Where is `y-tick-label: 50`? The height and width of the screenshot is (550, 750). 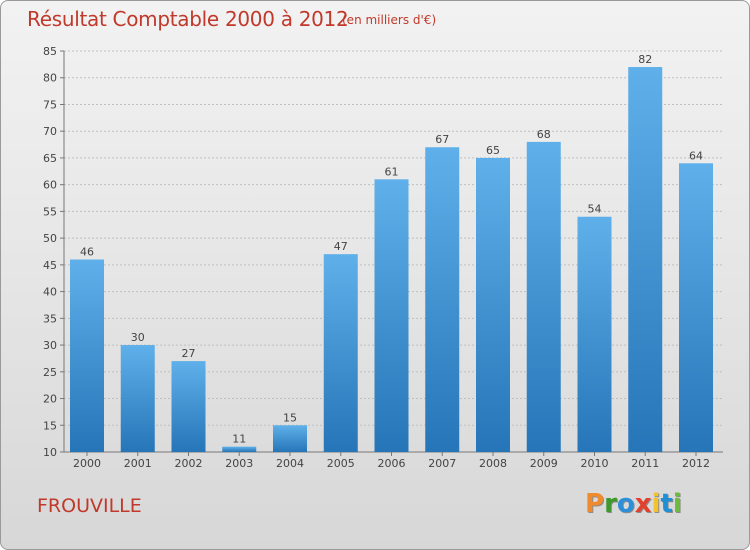
y-tick-label: 50 is located at coordinates (50, 238).